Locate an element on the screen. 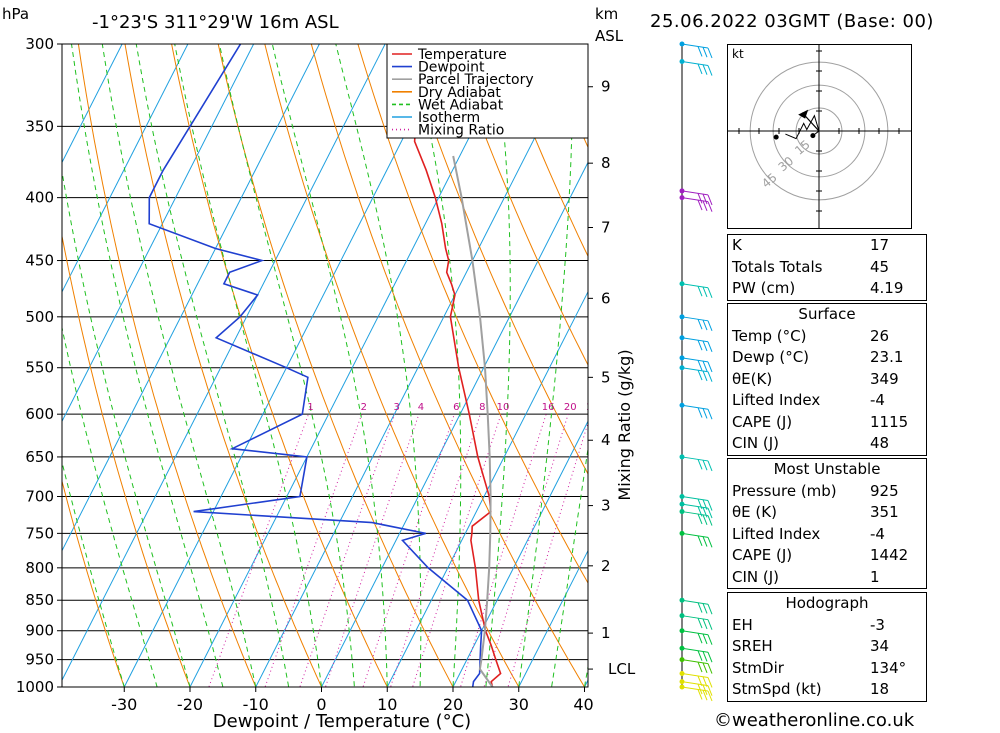 The width and height of the screenshot is (1000, 733). pressure-tick-label: 550 is located at coordinates (39, 368).